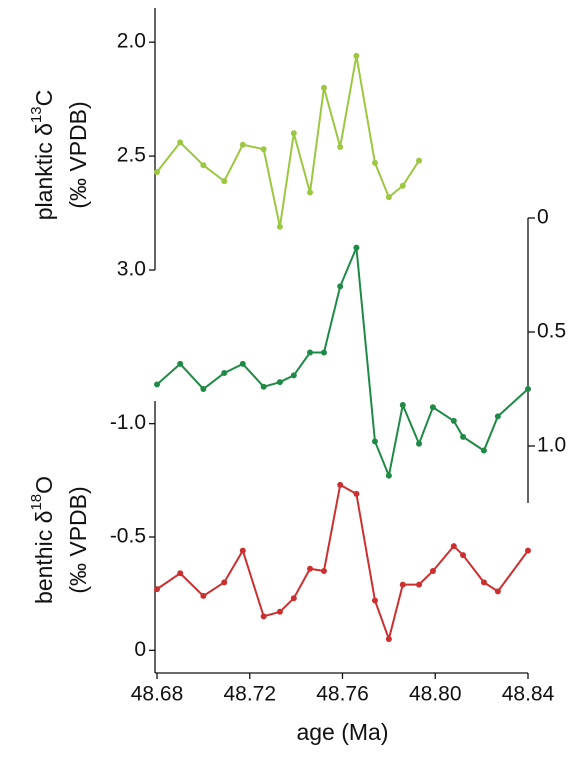 Image resolution: width=580 pixels, height=757 pixels. I want to click on y-tick-label: 1.0, so click(551, 445).